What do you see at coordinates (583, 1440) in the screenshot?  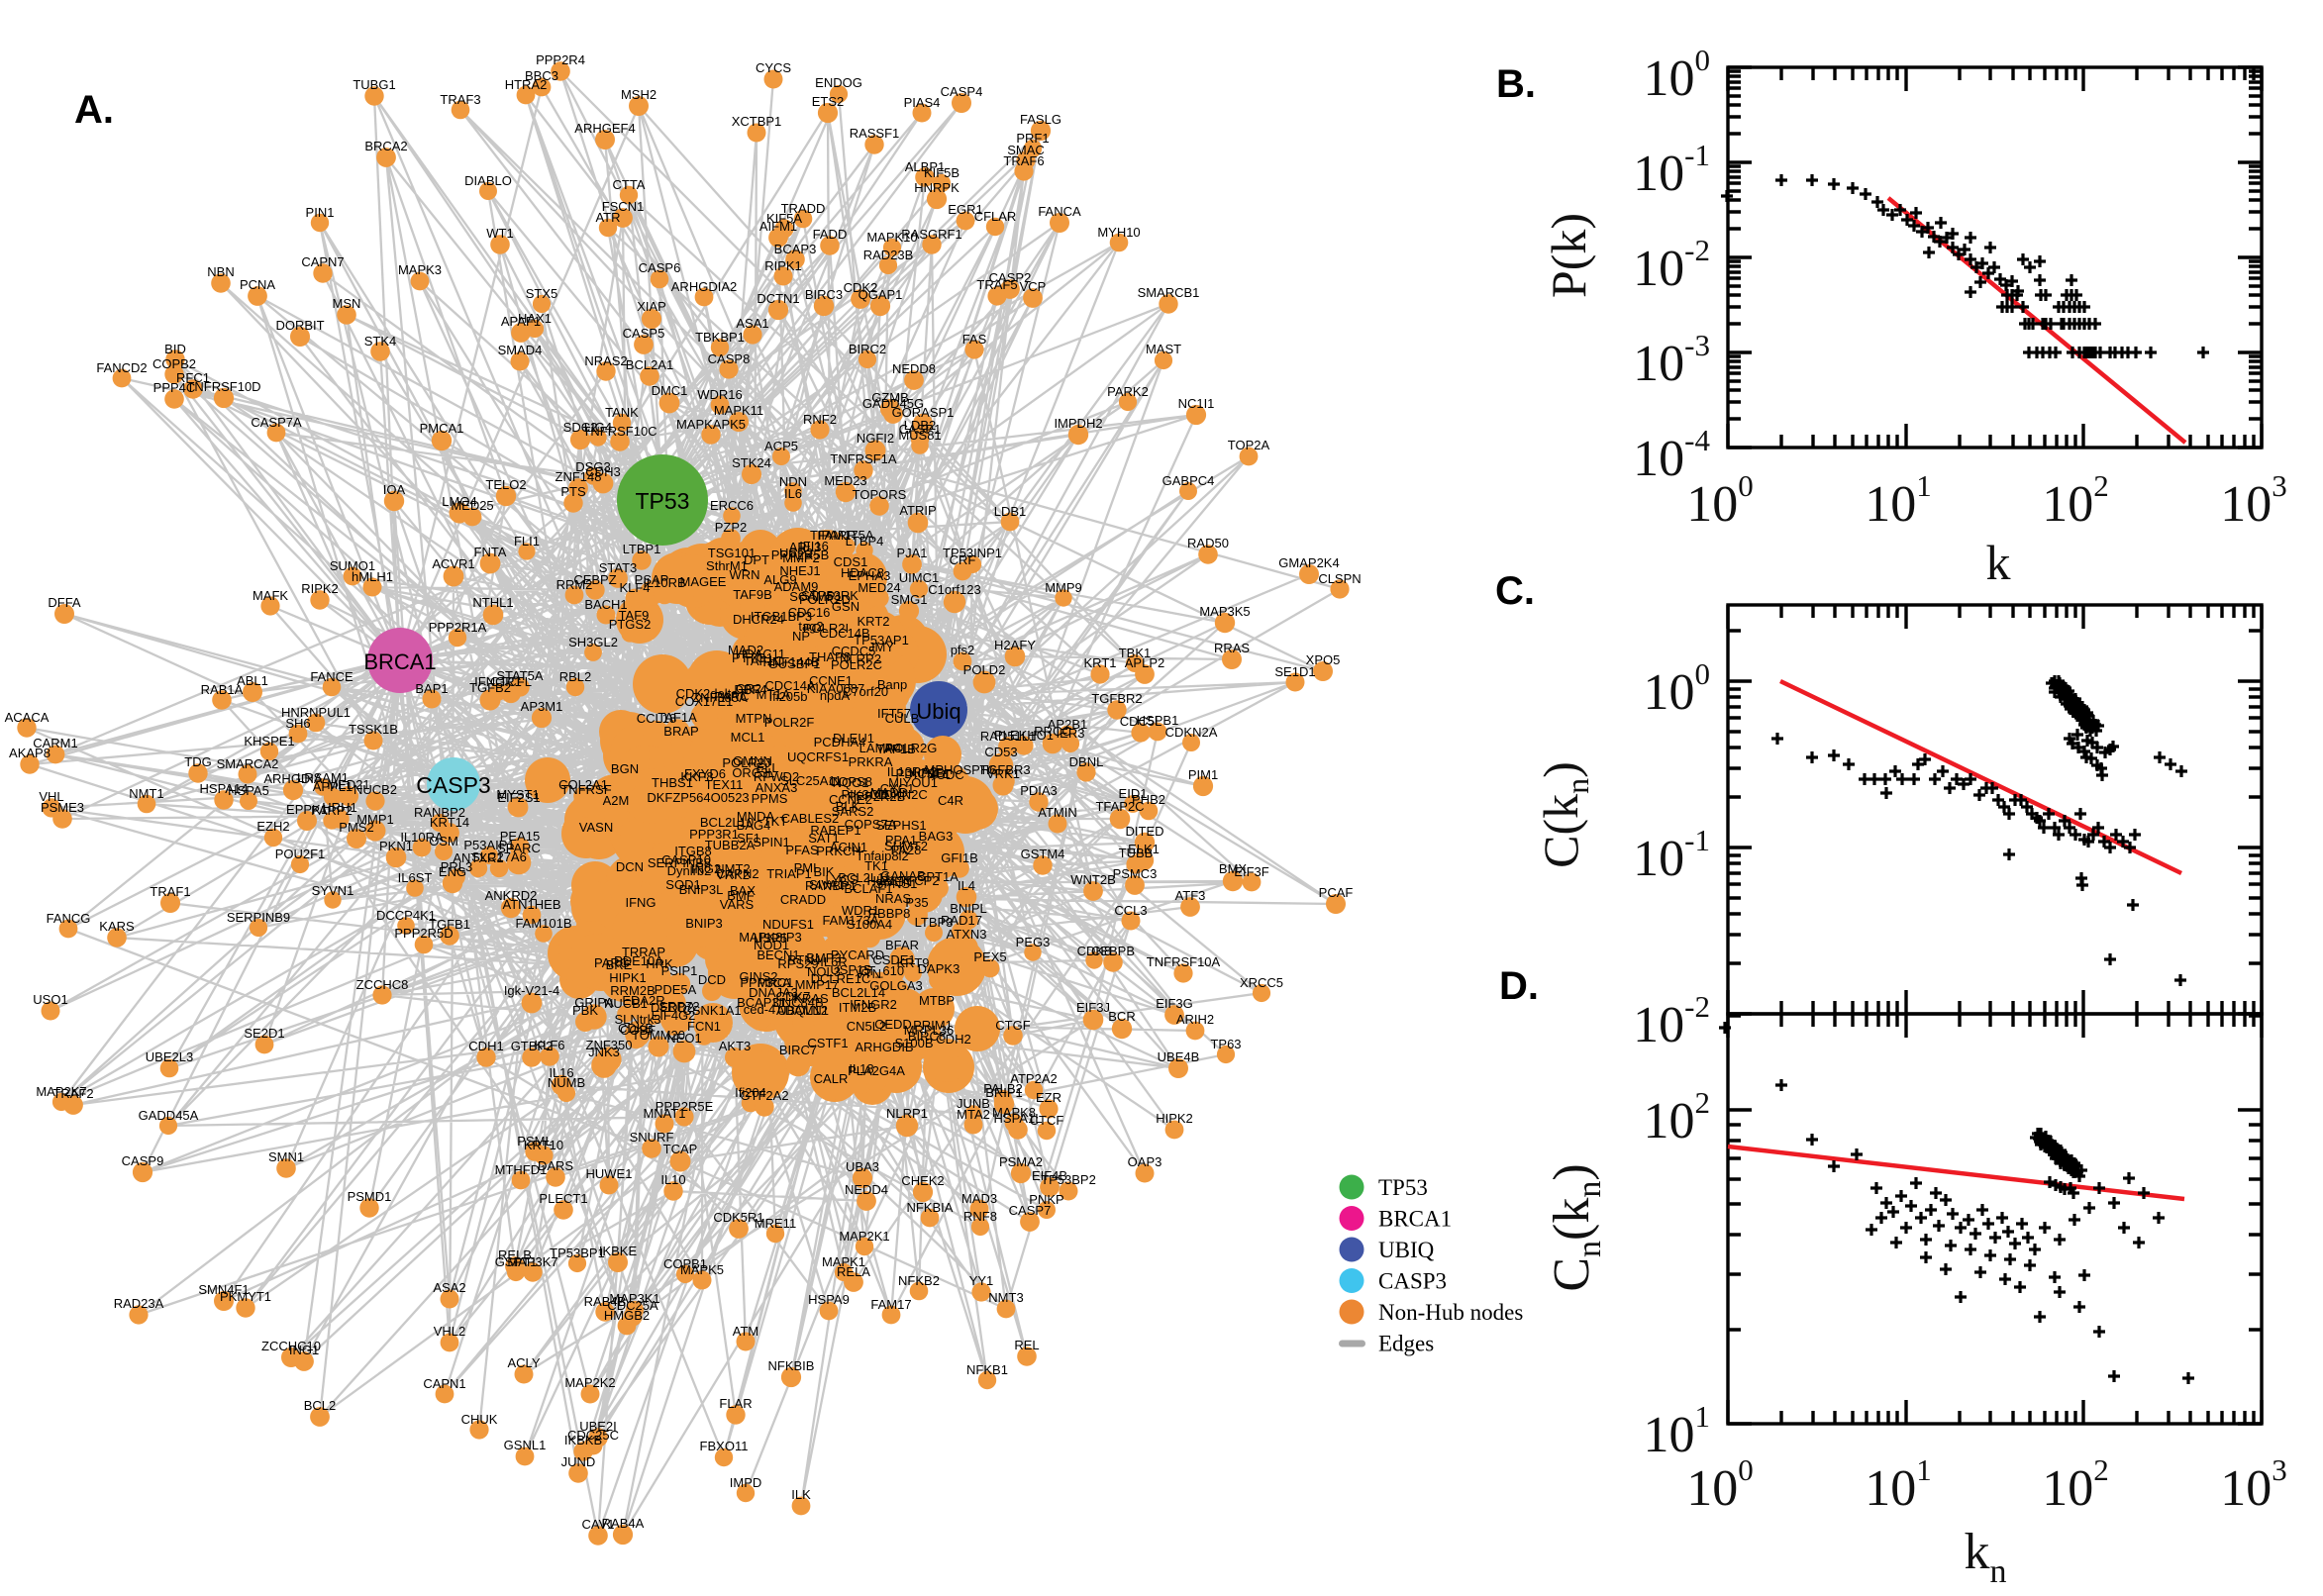 I see `svg-text: IKBKB` at bounding box center [583, 1440].